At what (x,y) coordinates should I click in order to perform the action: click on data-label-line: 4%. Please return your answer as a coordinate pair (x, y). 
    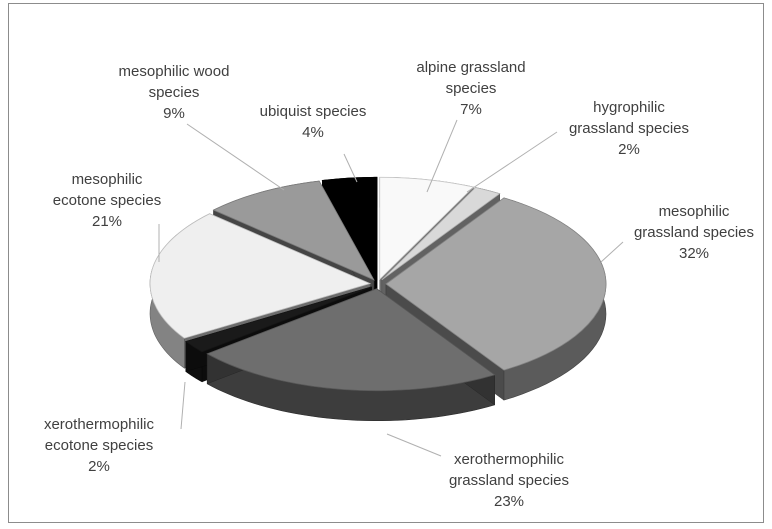
    Looking at the image, I should click on (313, 132).